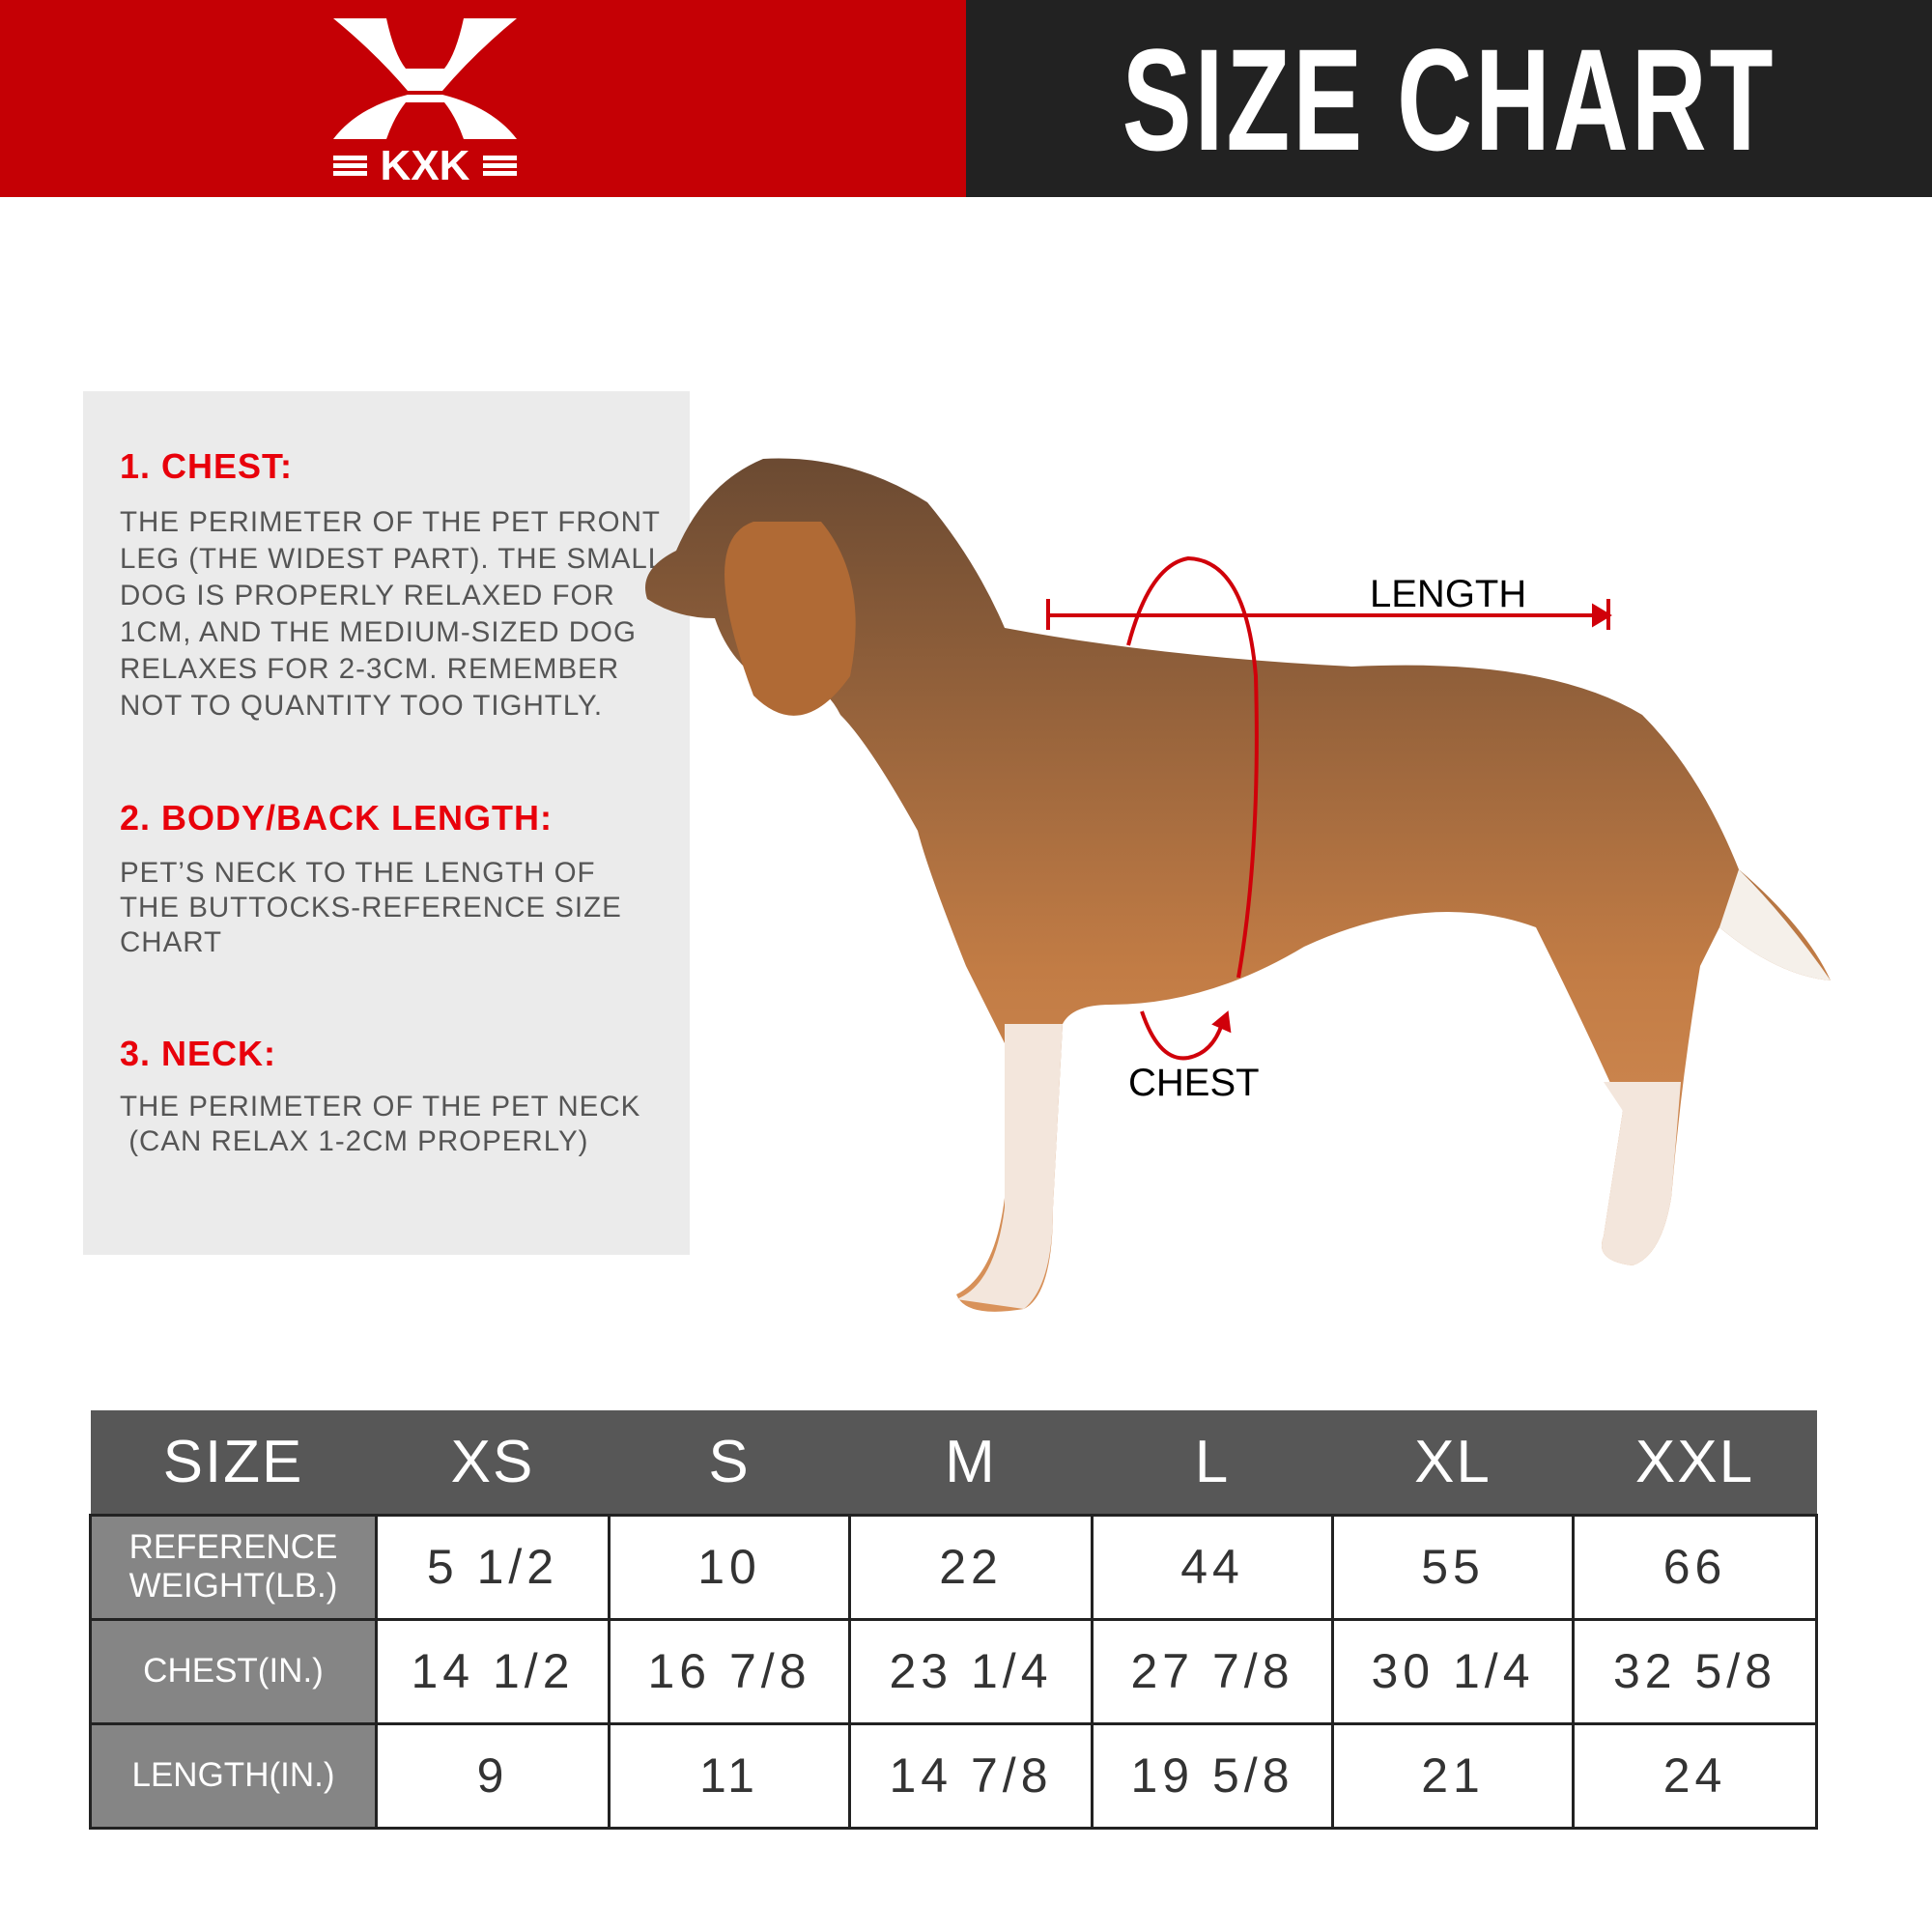  What do you see at coordinates (971, 1671) in the screenshot?
I see `table-cell: 23 1/4` at bounding box center [971, 1671].